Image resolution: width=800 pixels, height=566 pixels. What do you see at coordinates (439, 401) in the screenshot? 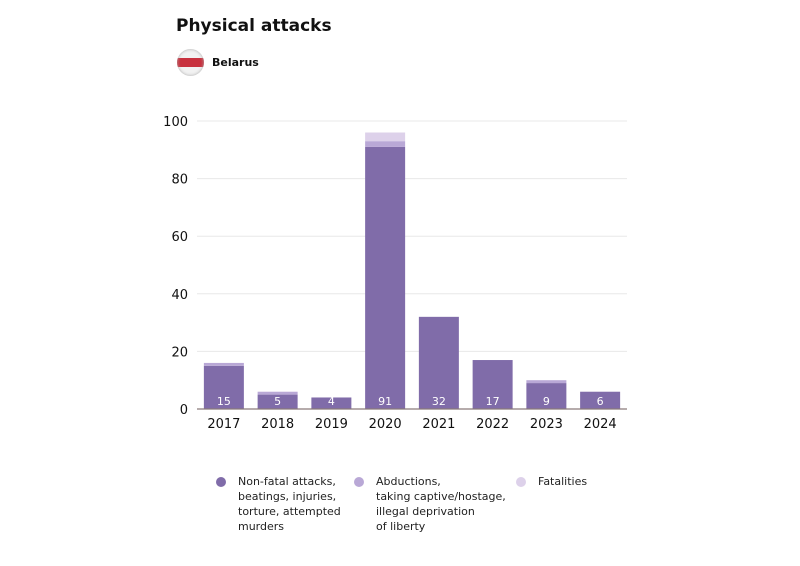
I see `data-label: 32` at bounding box center [439, 401].